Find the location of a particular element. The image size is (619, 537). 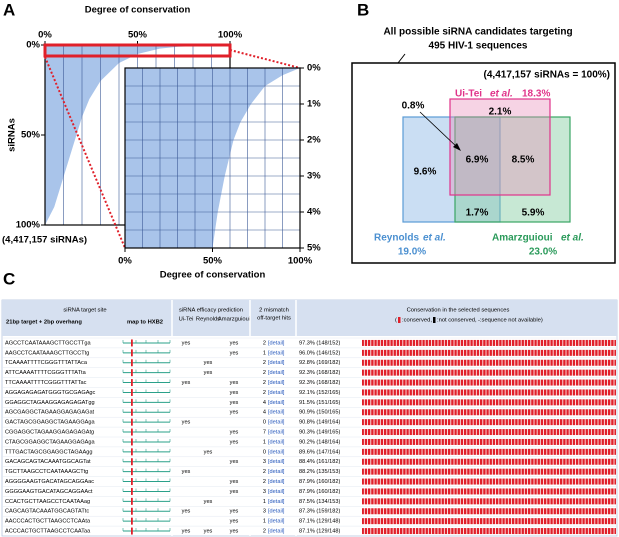

table-header: Amarzguioui is located at coordinates (234, 320).